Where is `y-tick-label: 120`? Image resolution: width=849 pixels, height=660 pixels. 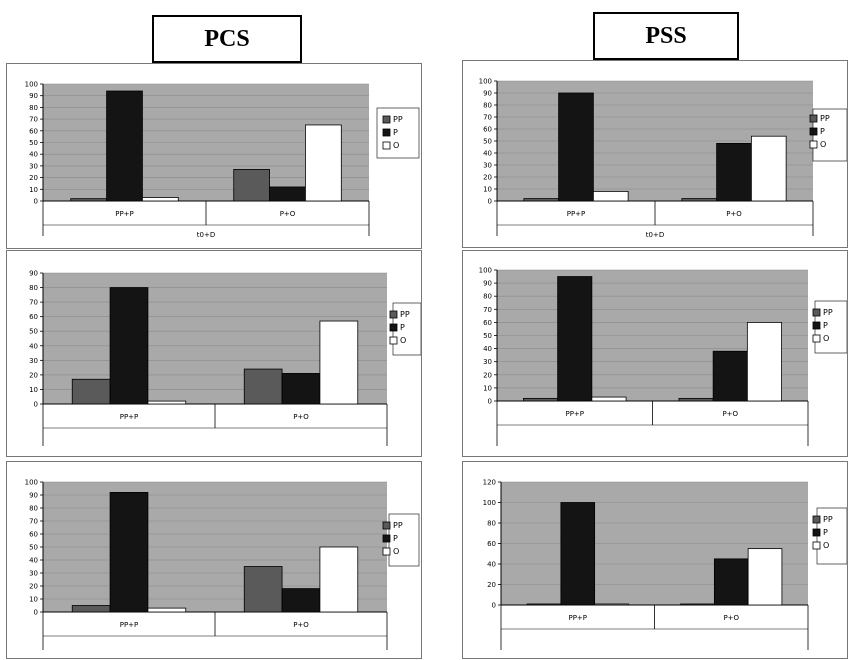
y-tick-label: 120 is located at coordinates (489, 483).